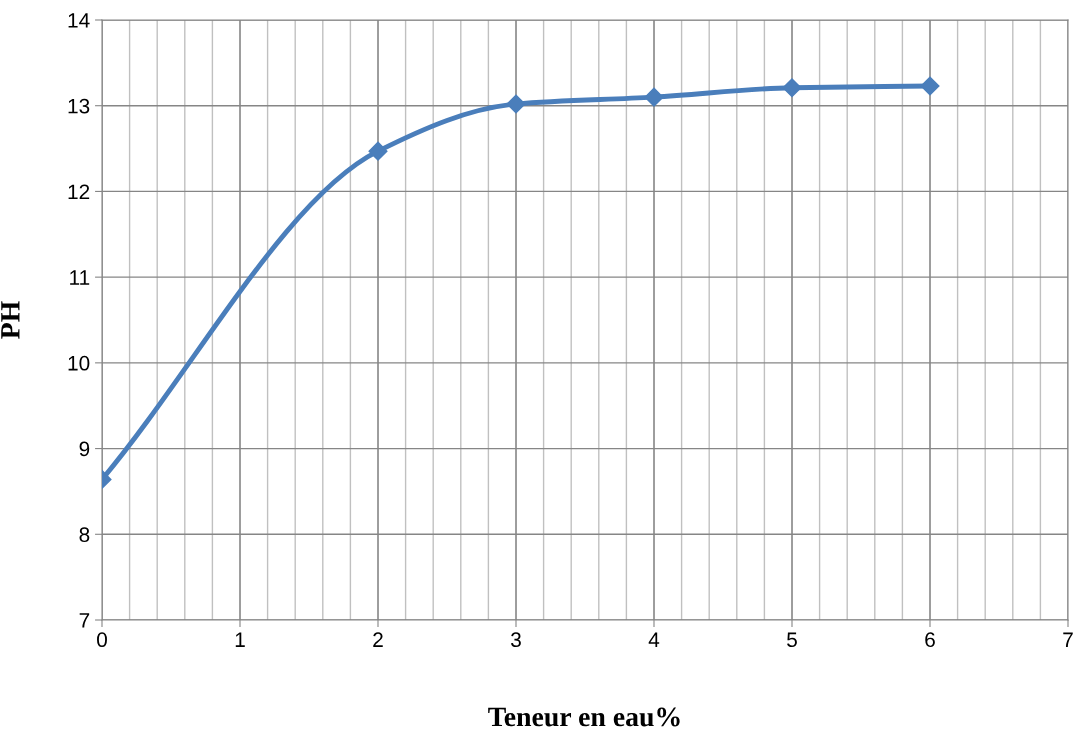  Describe the element at coordinates (102, 640) in the screenshot. I see `x-tick-label: 0` at that location.